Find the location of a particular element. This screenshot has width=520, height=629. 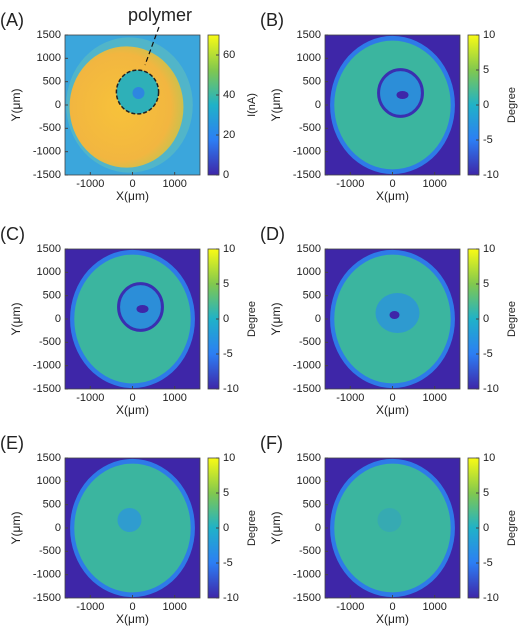

annotation-pointer is located at coordinates (152, 46).